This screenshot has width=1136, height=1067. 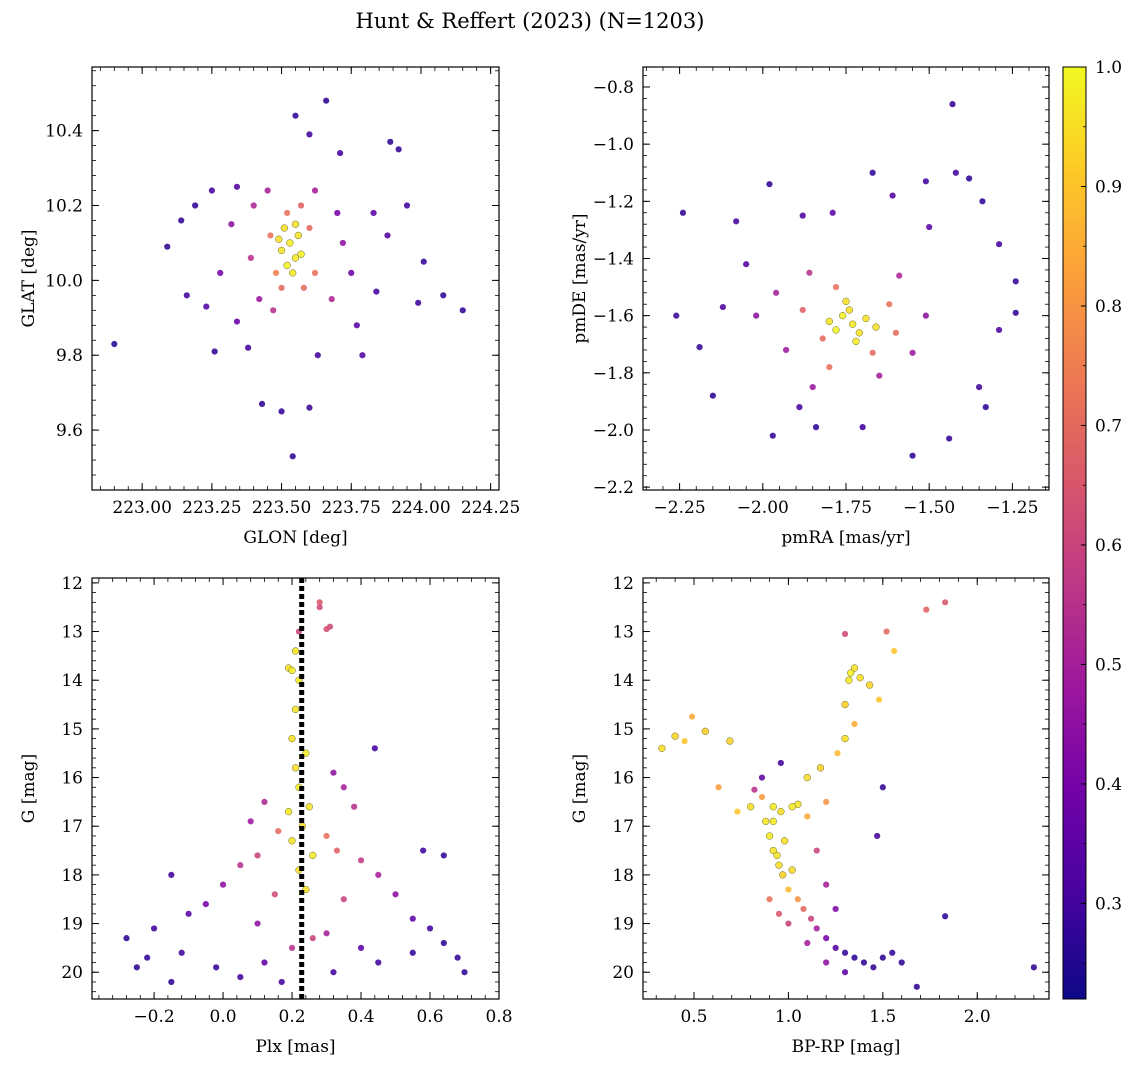 I want to click on colorbar-tick-label: 0.9, so click(x=1108, y=187).